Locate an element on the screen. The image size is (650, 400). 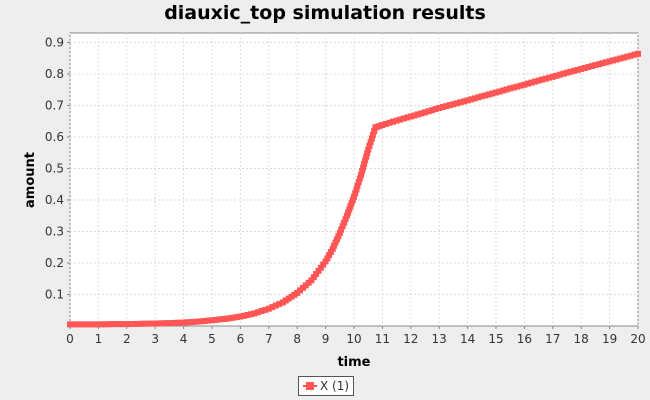
x-tick-label: 1 is located at coordinates (99, 339).